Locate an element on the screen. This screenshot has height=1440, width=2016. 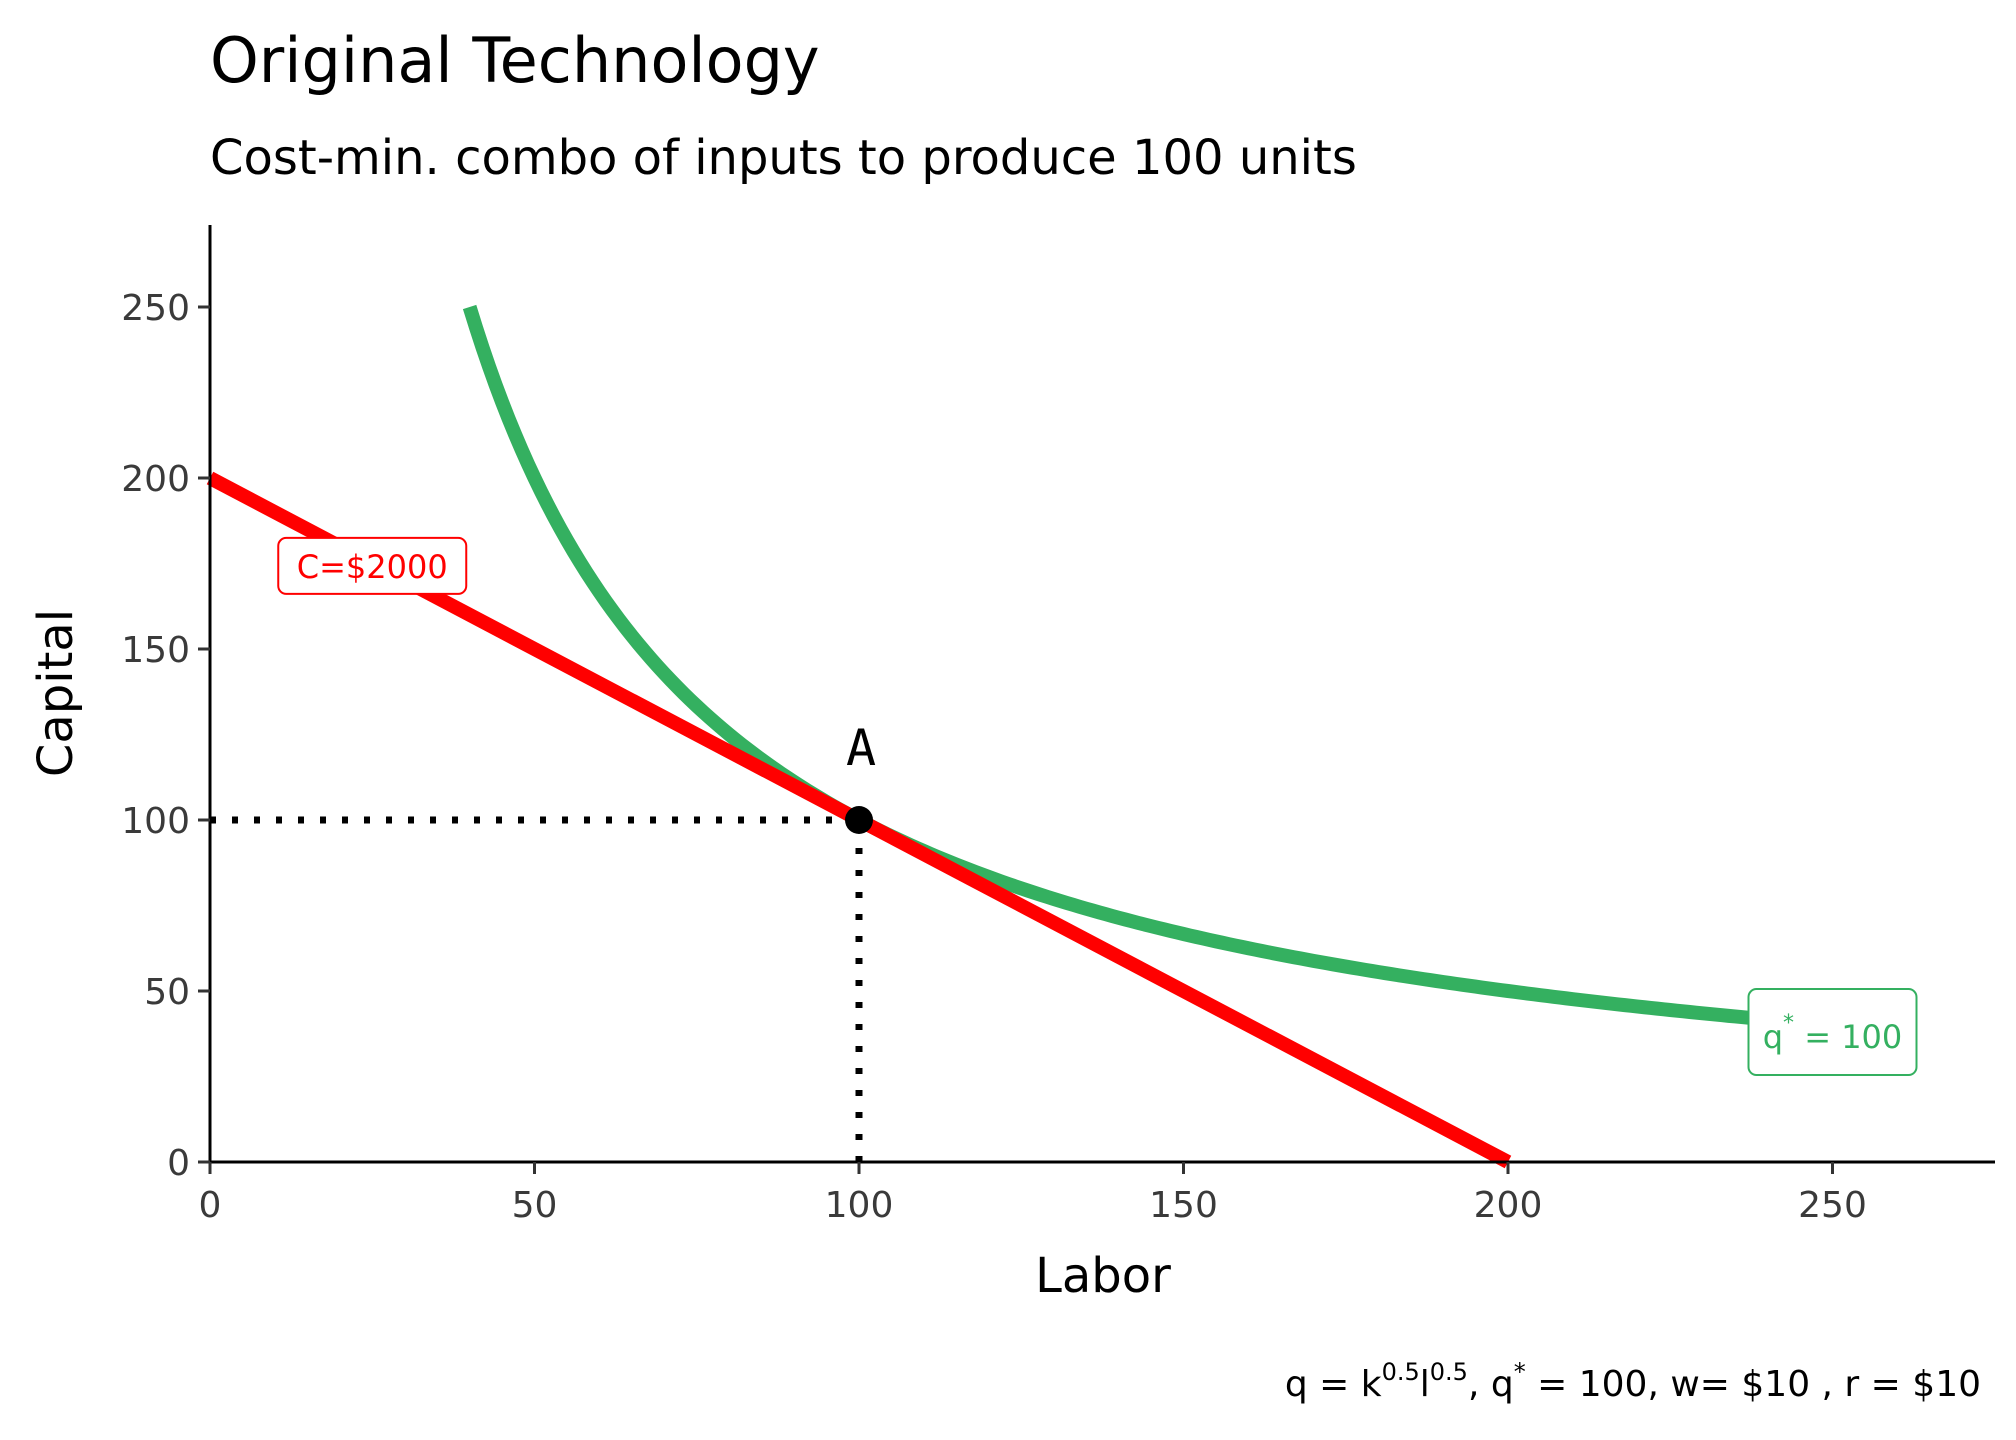
x-tick-label: 200 is located at coordinates (1508, 1205).